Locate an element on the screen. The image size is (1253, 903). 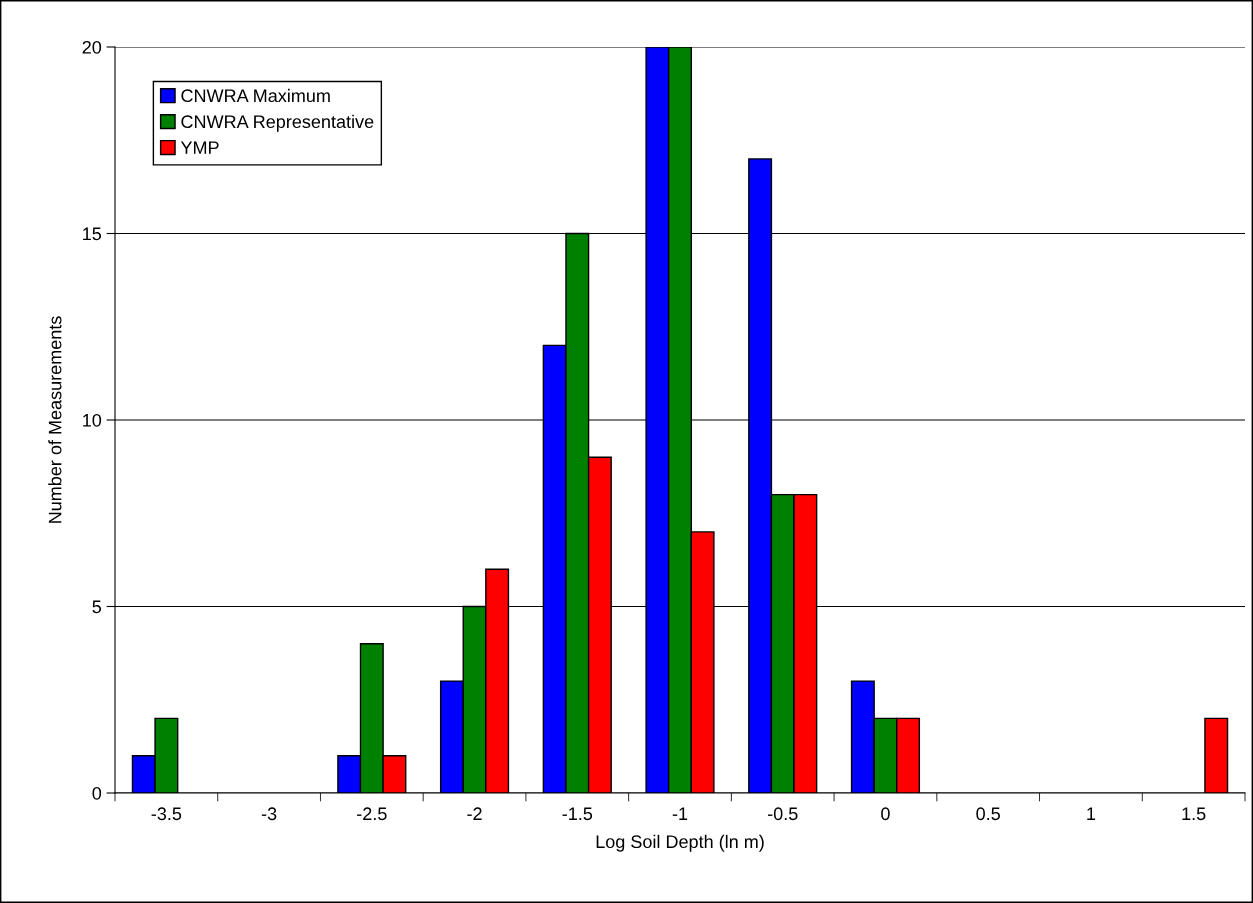
x-tick-label: -3.5 is located at coordinates (166, 814).